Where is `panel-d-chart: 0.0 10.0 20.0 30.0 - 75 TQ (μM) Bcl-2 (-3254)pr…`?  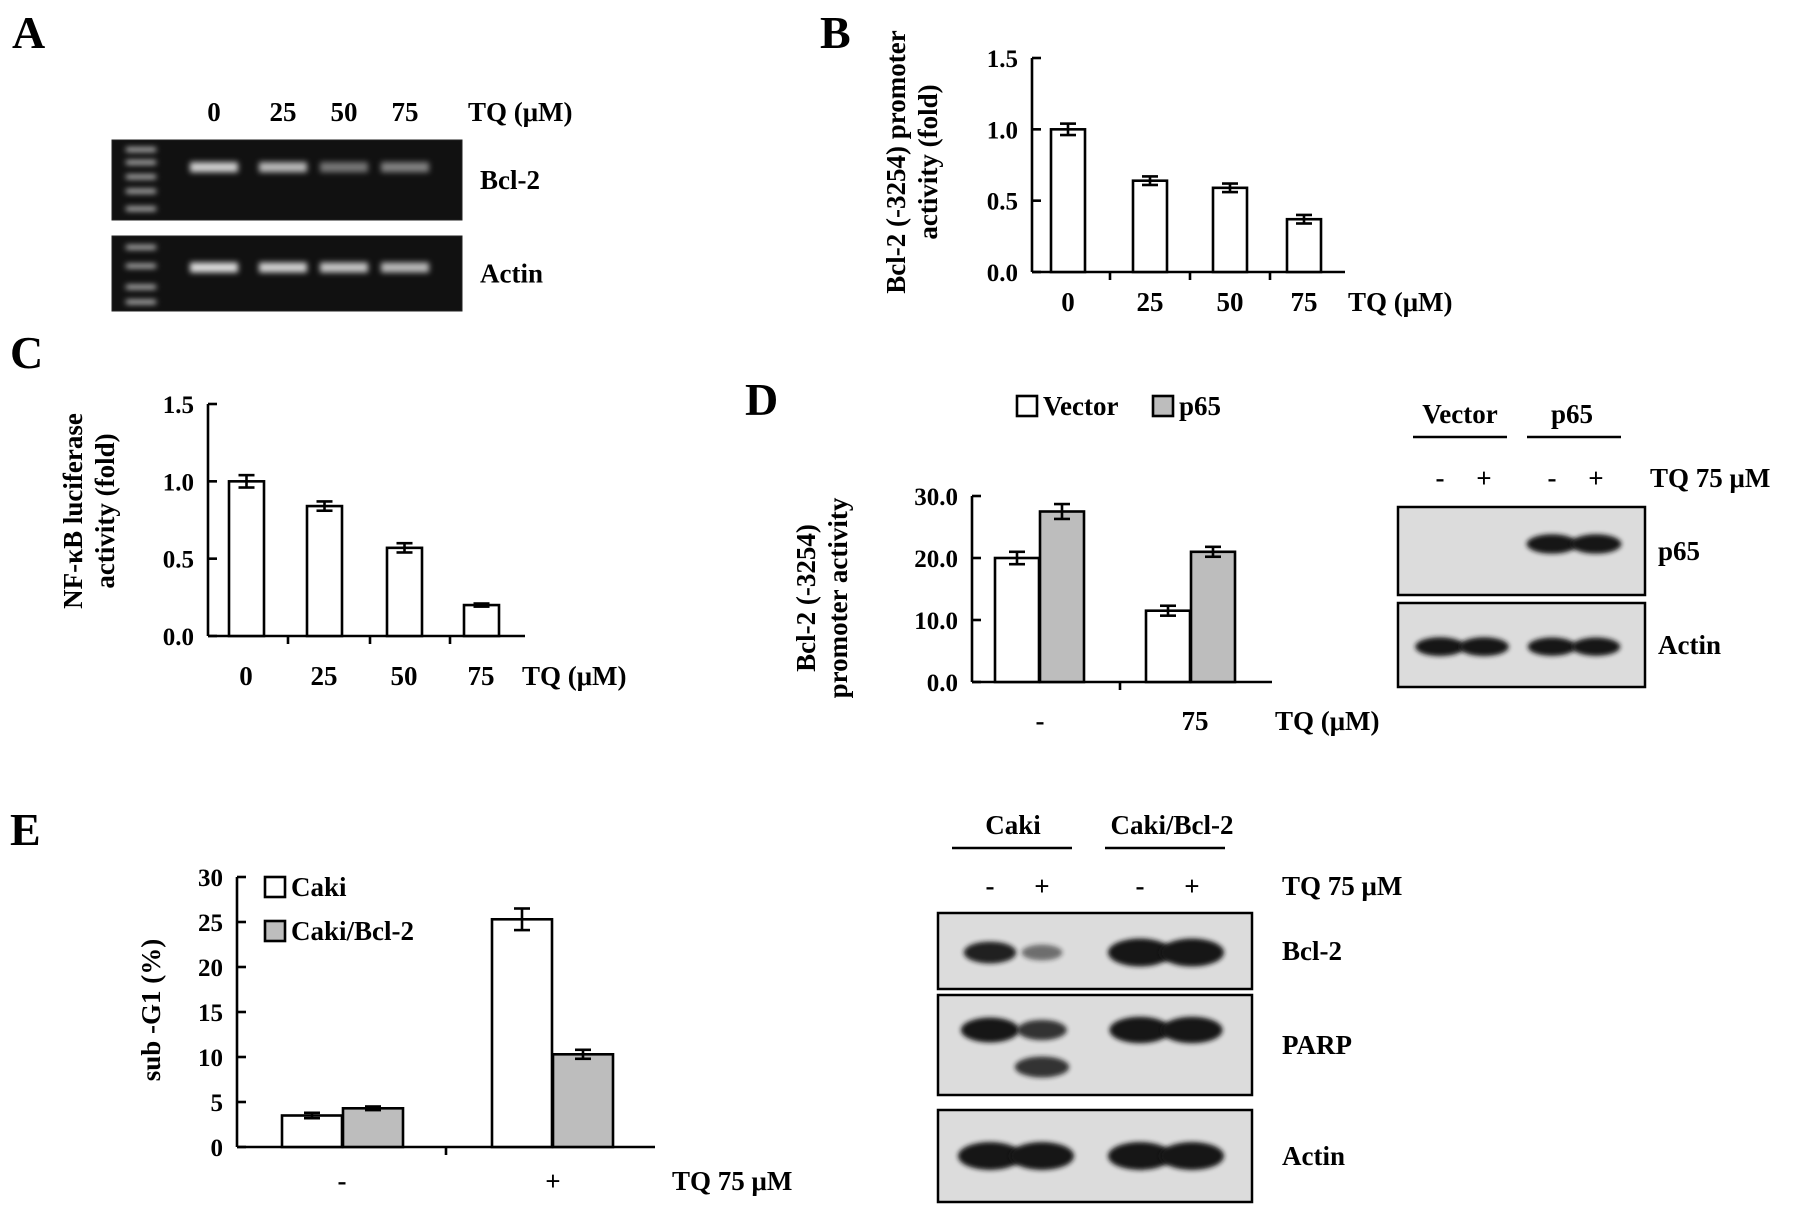
panel-d-chart: 0.0 10.0 20.0 30.0 - 75 TQ (μM) Bcl-2 (-3254)pr… is located at coordinates (1085, 563).